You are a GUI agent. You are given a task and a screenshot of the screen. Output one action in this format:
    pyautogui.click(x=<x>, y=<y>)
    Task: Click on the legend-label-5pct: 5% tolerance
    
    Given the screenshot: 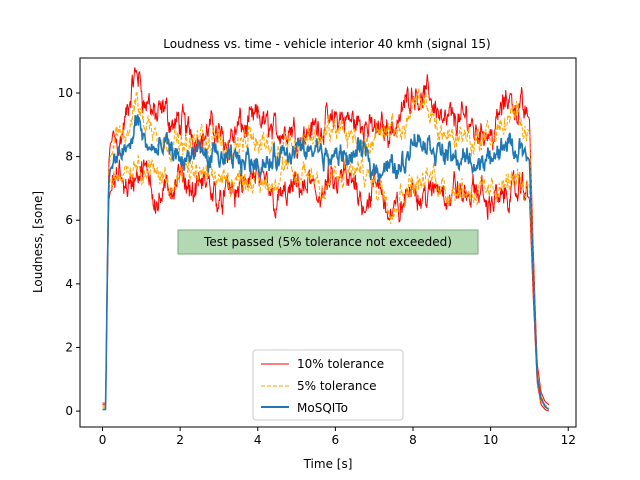 What is the action you would take?
    pyautogui.click(x=337, y=386)
    